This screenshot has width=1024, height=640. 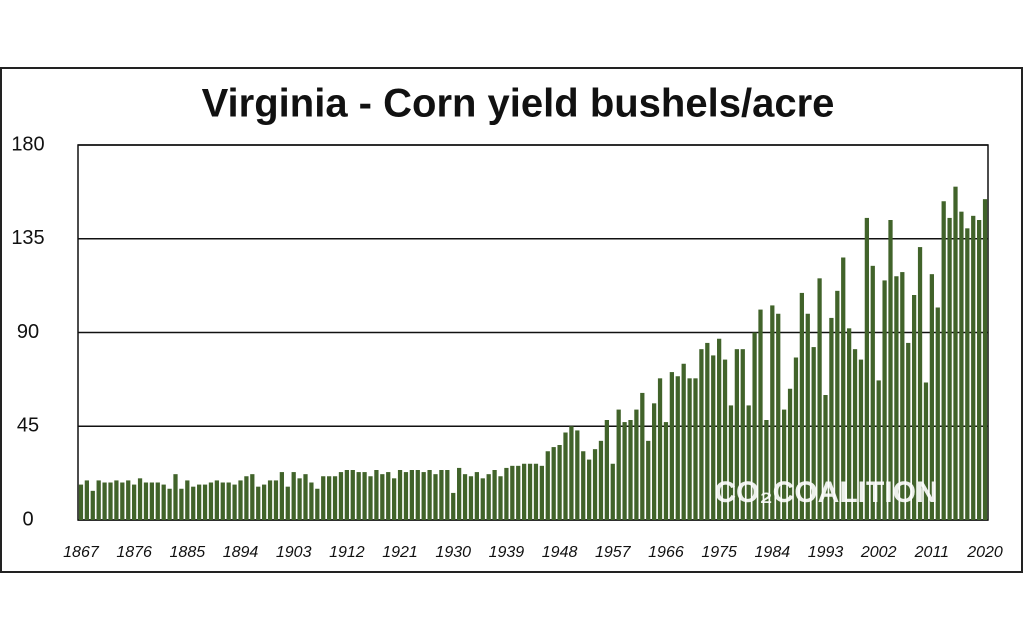 I want to click on y-tick-label: 45, so click(x=28, y=426).